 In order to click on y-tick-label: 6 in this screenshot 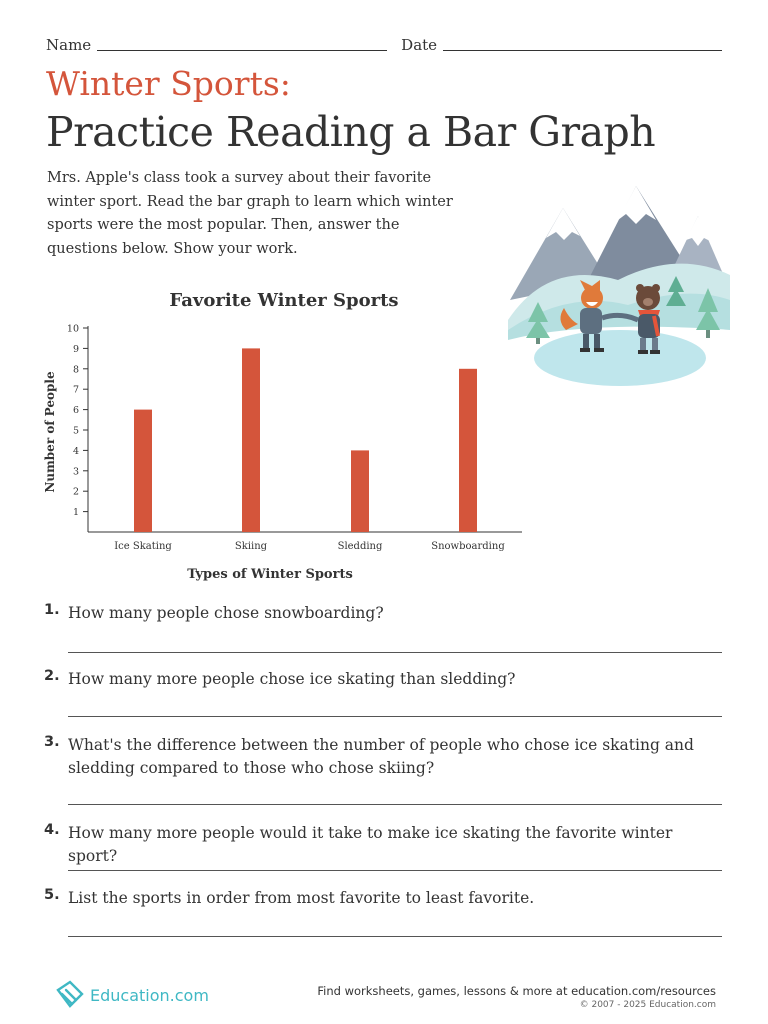, I will do `click(76, 410)`.